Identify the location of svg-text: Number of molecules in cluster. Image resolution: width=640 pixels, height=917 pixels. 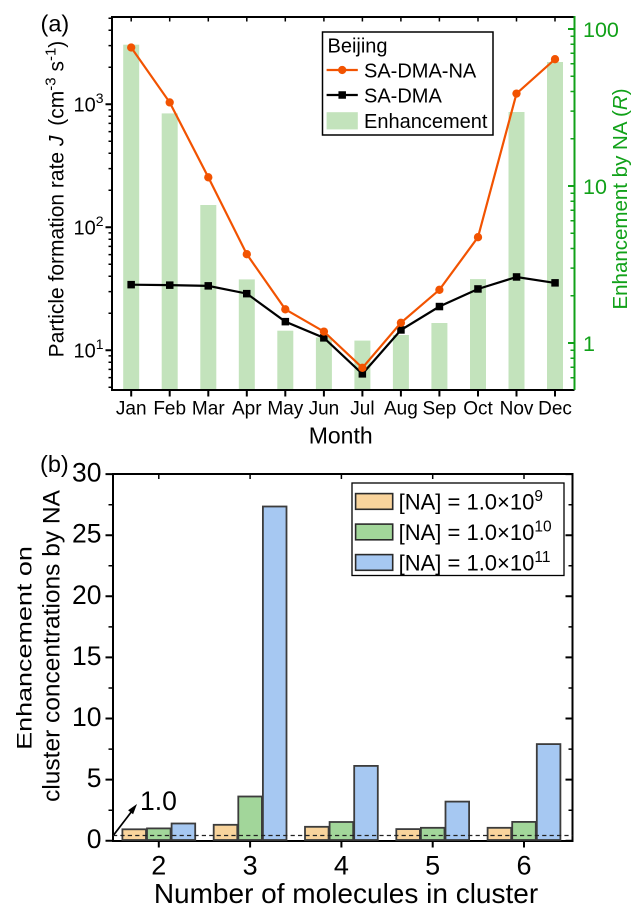
(346, 893).